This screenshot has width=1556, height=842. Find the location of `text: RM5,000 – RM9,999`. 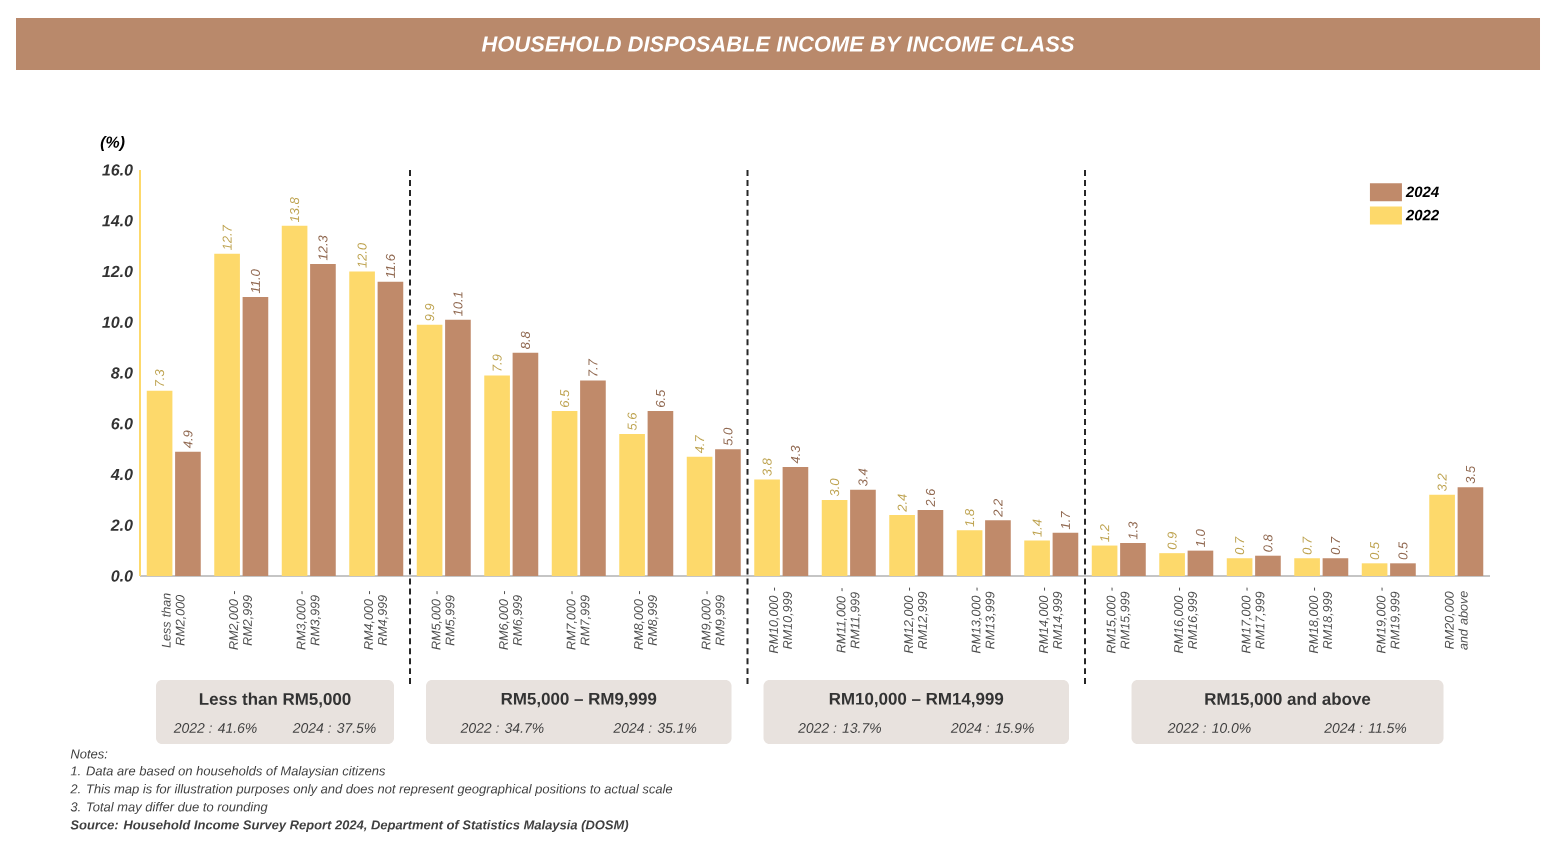

text: RM5,000 – RM9,999 is located at coordinates (579, 700).